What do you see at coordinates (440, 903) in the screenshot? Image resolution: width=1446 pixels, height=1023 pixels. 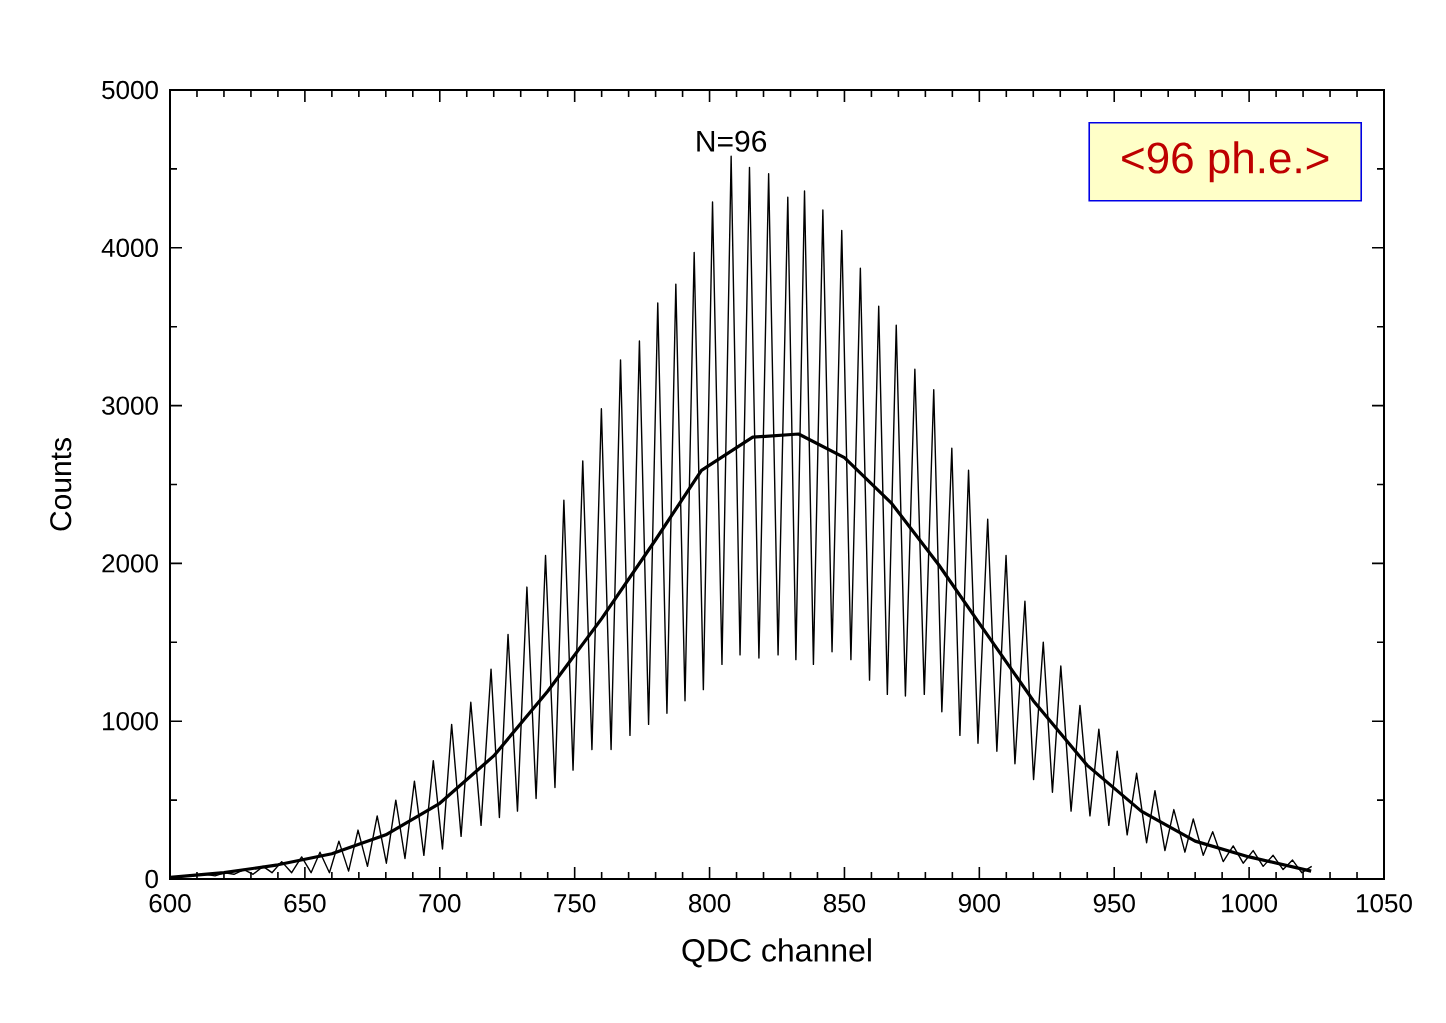 I see `x-tick-label: 700` at bounding box center [440, 903].